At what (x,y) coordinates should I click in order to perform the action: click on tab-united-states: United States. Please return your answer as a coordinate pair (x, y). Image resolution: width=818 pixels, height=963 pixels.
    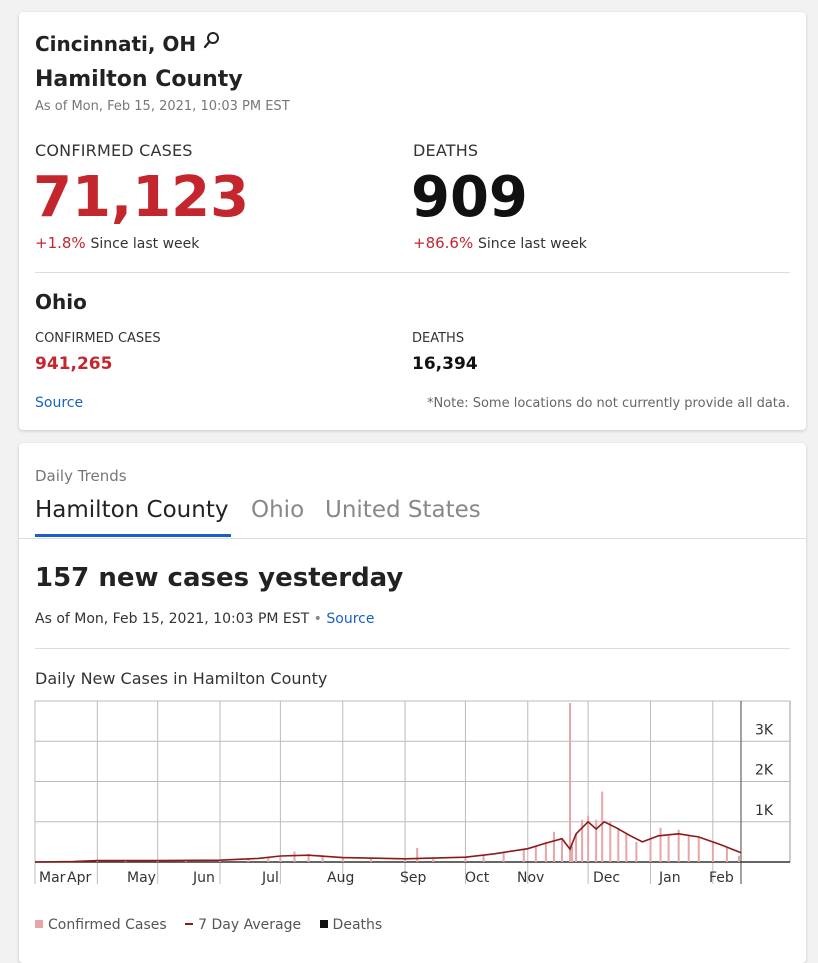
    Looking at the image, I should click on (403, 510).